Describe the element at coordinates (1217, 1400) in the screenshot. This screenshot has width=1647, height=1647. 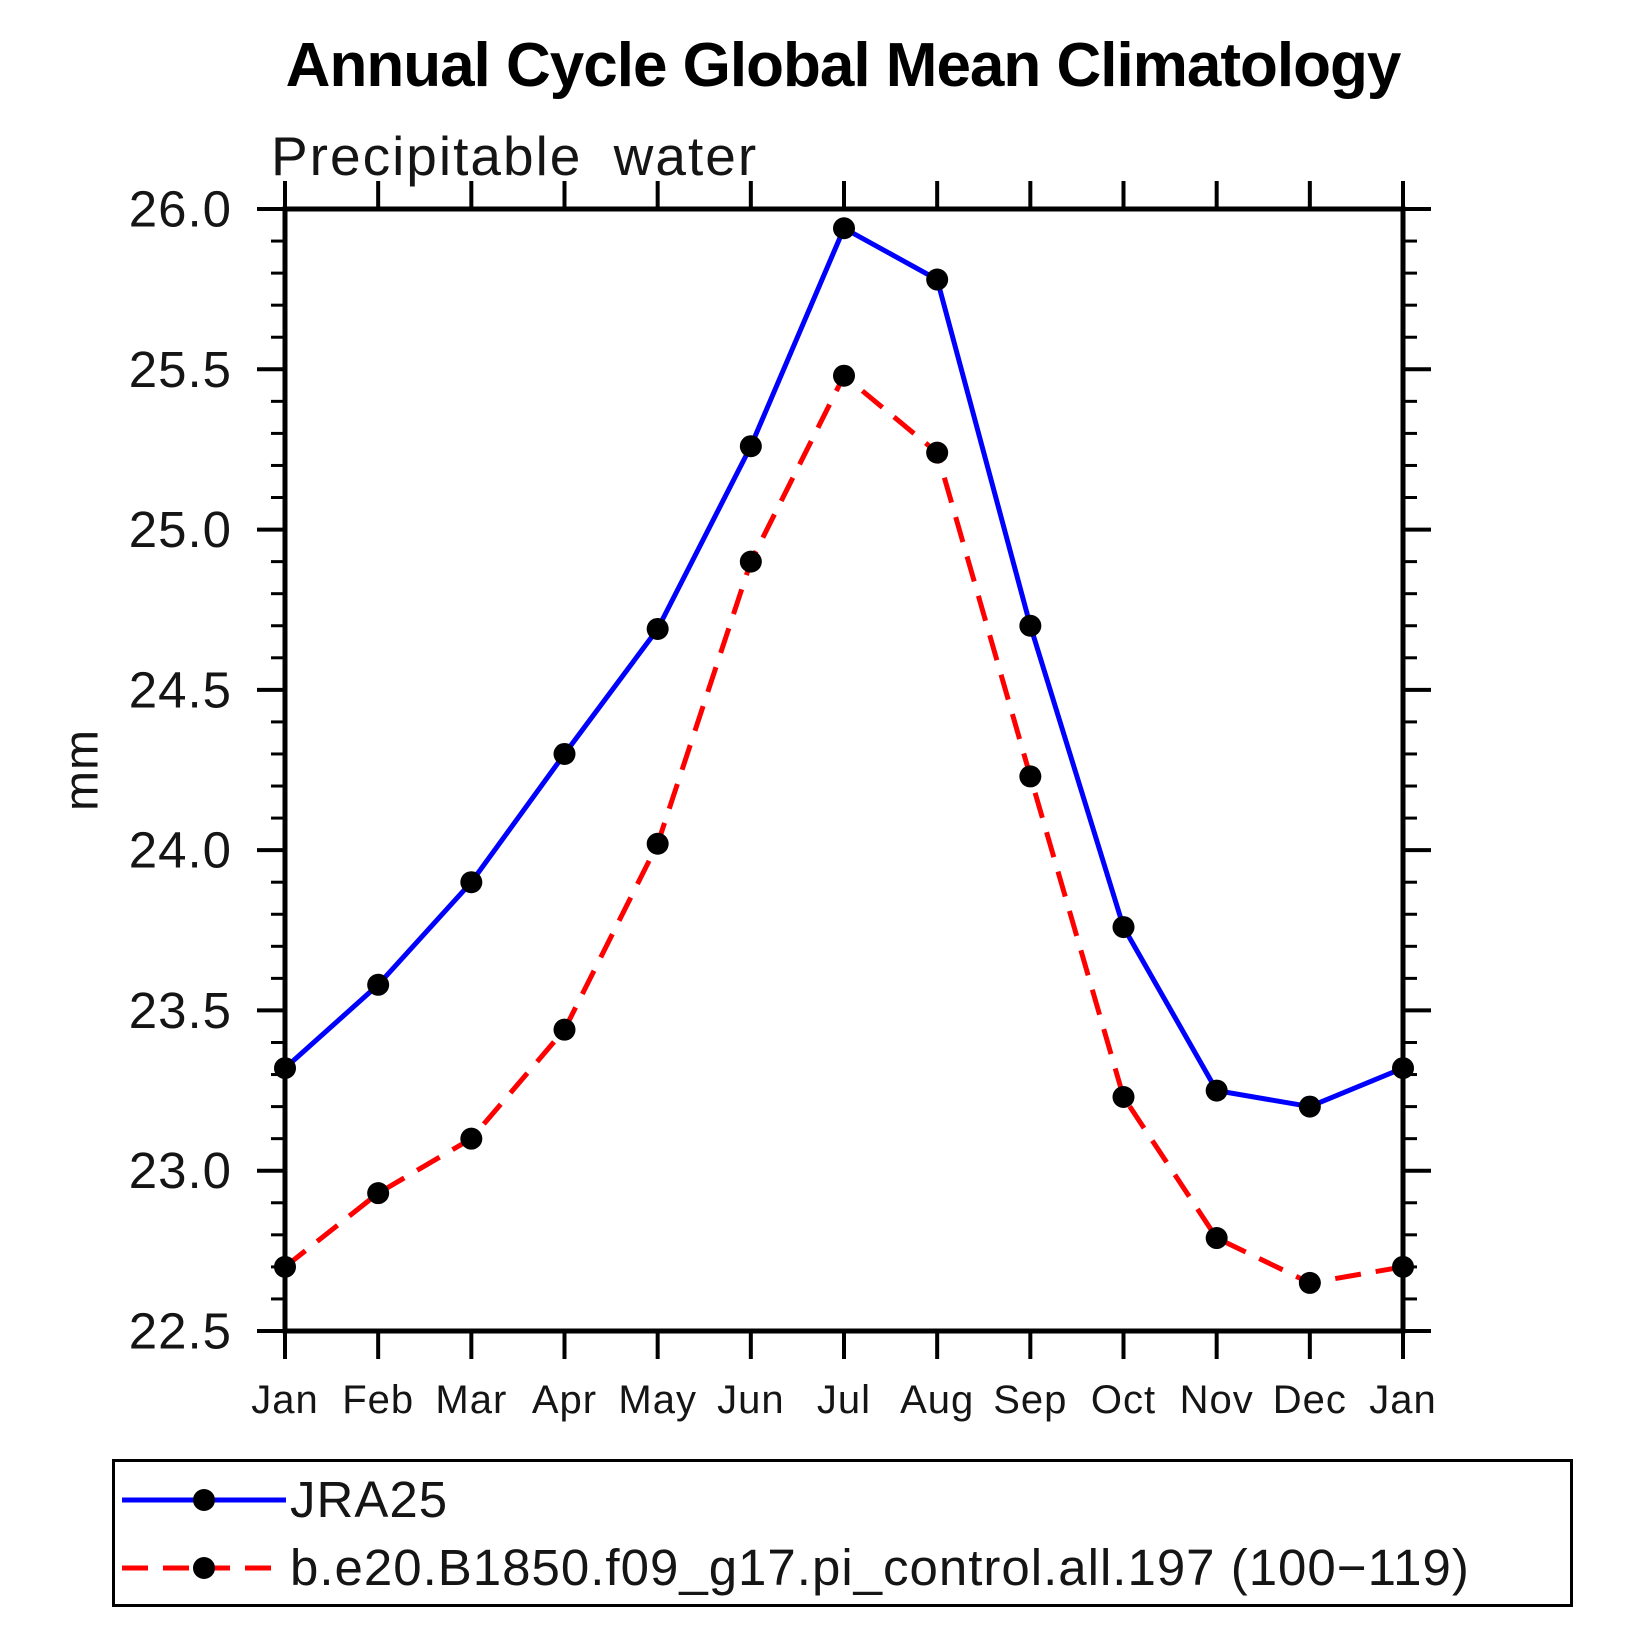
I see `x-tick-label: Nov` at that location.